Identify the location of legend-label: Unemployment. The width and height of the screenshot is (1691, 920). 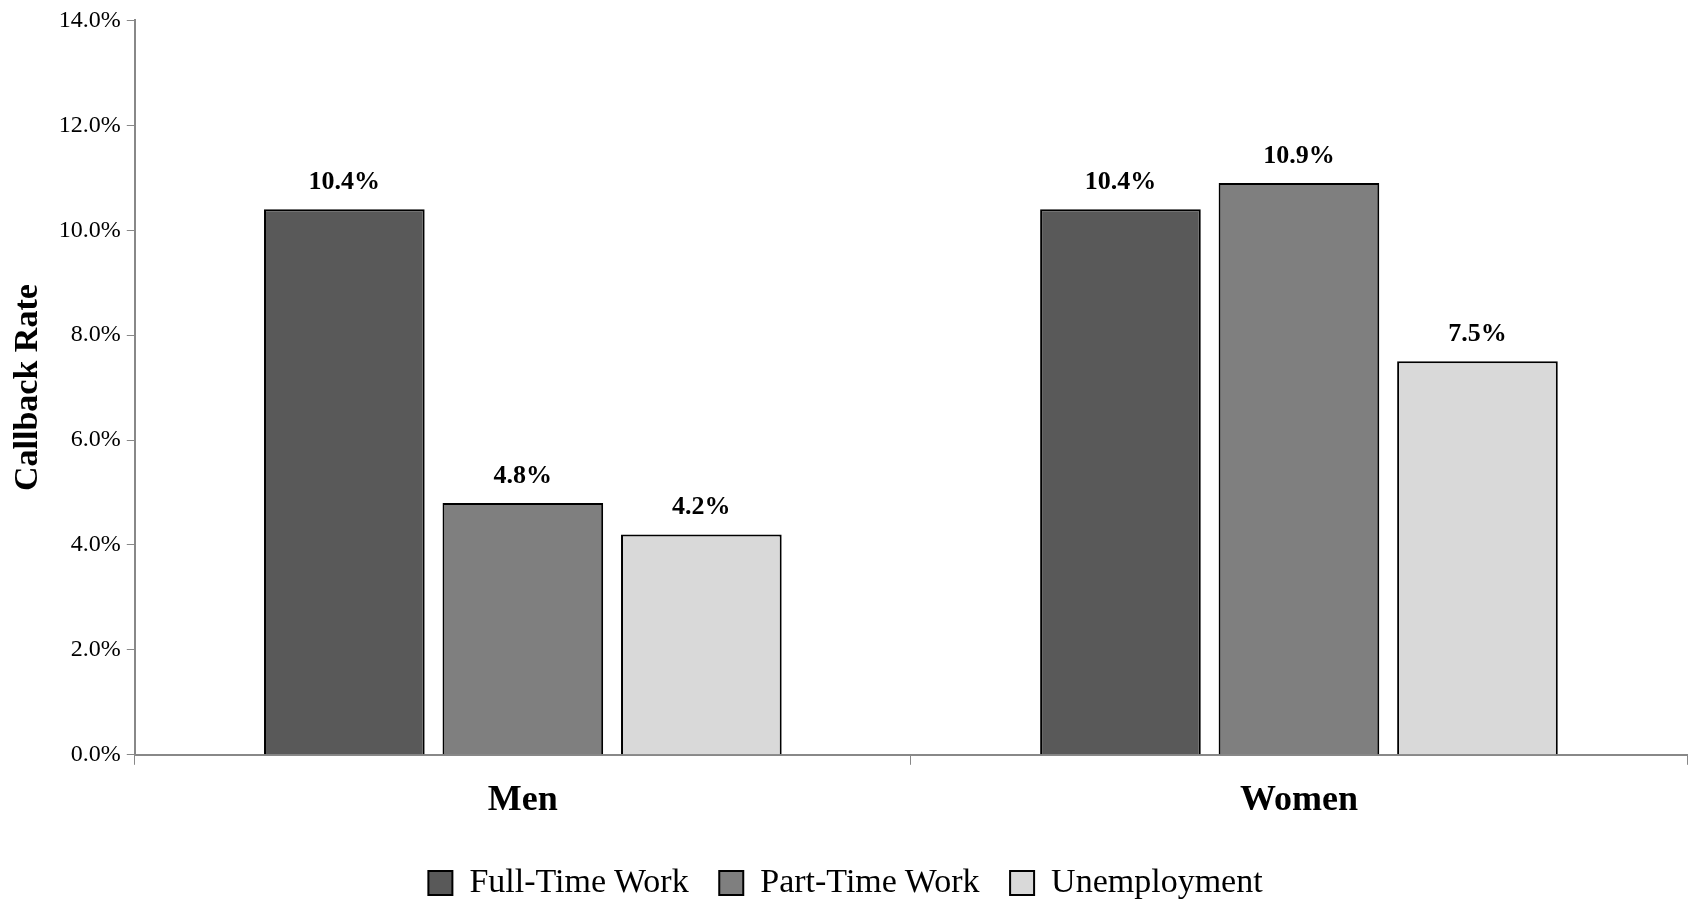
(1157, 880).